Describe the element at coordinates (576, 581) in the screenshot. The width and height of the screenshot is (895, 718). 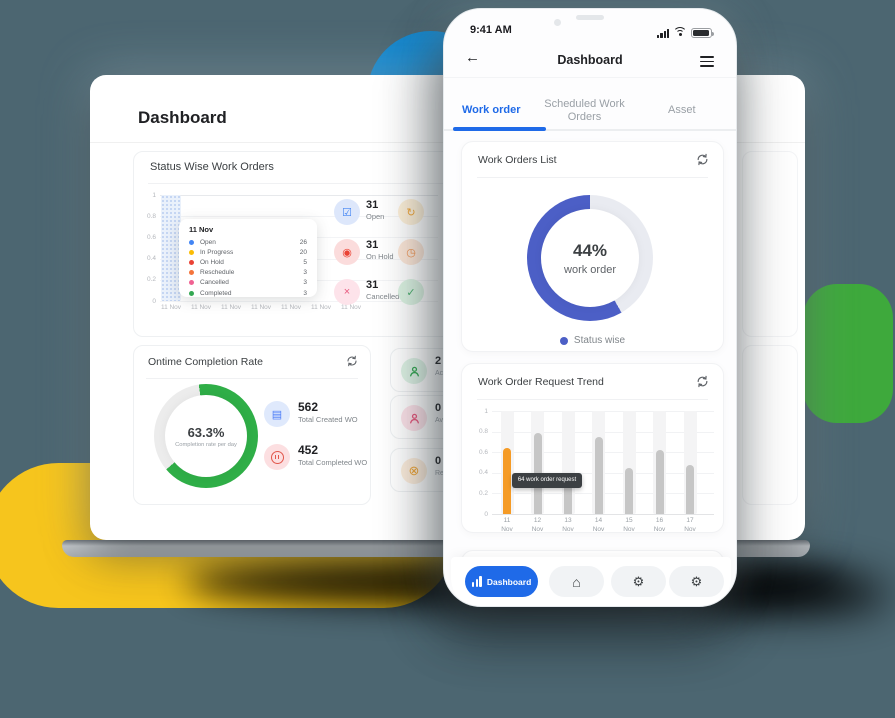
I see `nav-home-button: ⌂` at that location.